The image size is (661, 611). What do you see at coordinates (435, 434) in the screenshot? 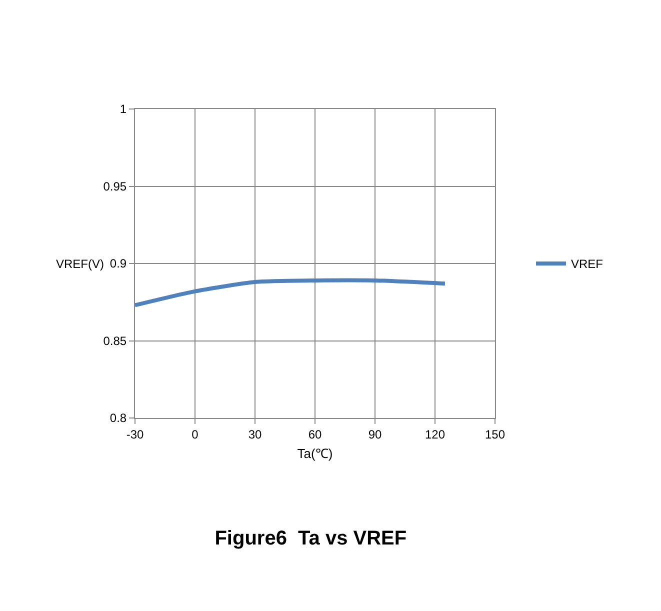
I see `x-tick-label: 120` at bounding box center [435, 434].